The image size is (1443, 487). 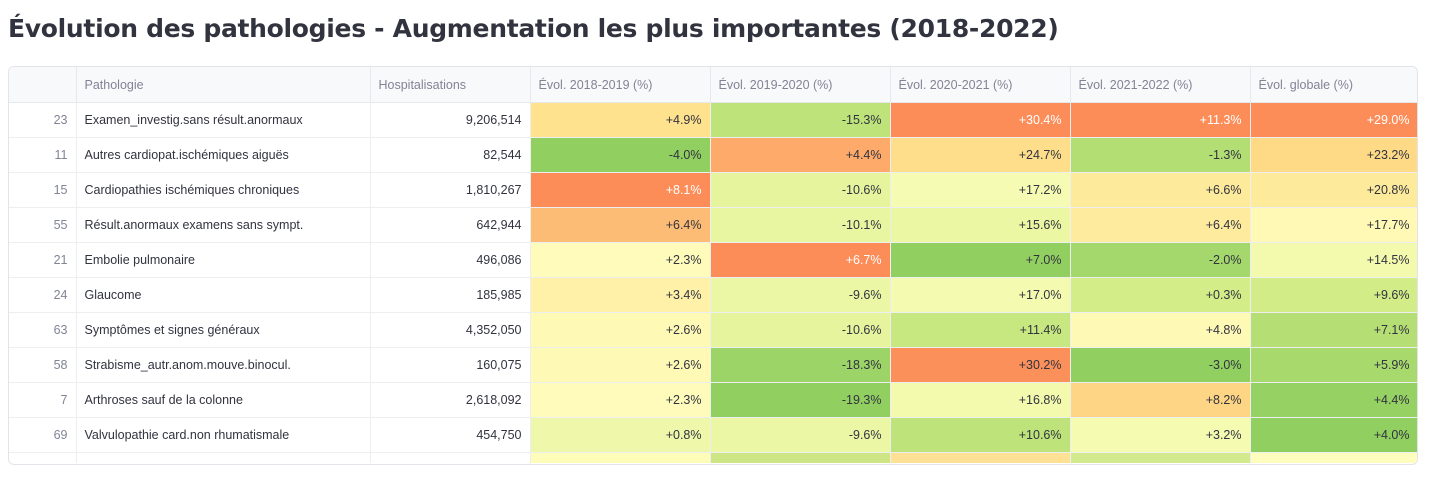 What do you see at coordinates (620, 225) in the screenshot?
I see `evol-2018-2019-cell: +6.4%` at bounding box center [620, 225].